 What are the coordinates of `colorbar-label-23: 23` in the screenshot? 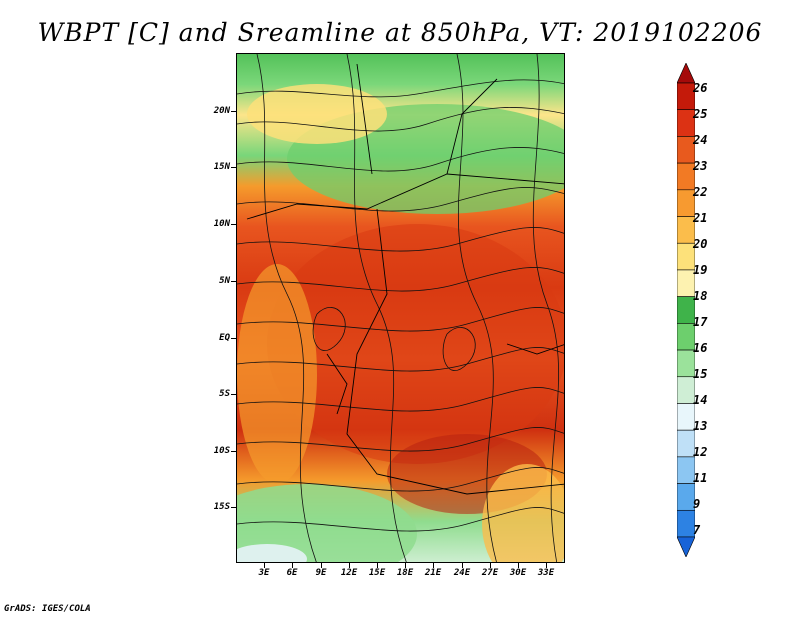 It's located at (700, 166).